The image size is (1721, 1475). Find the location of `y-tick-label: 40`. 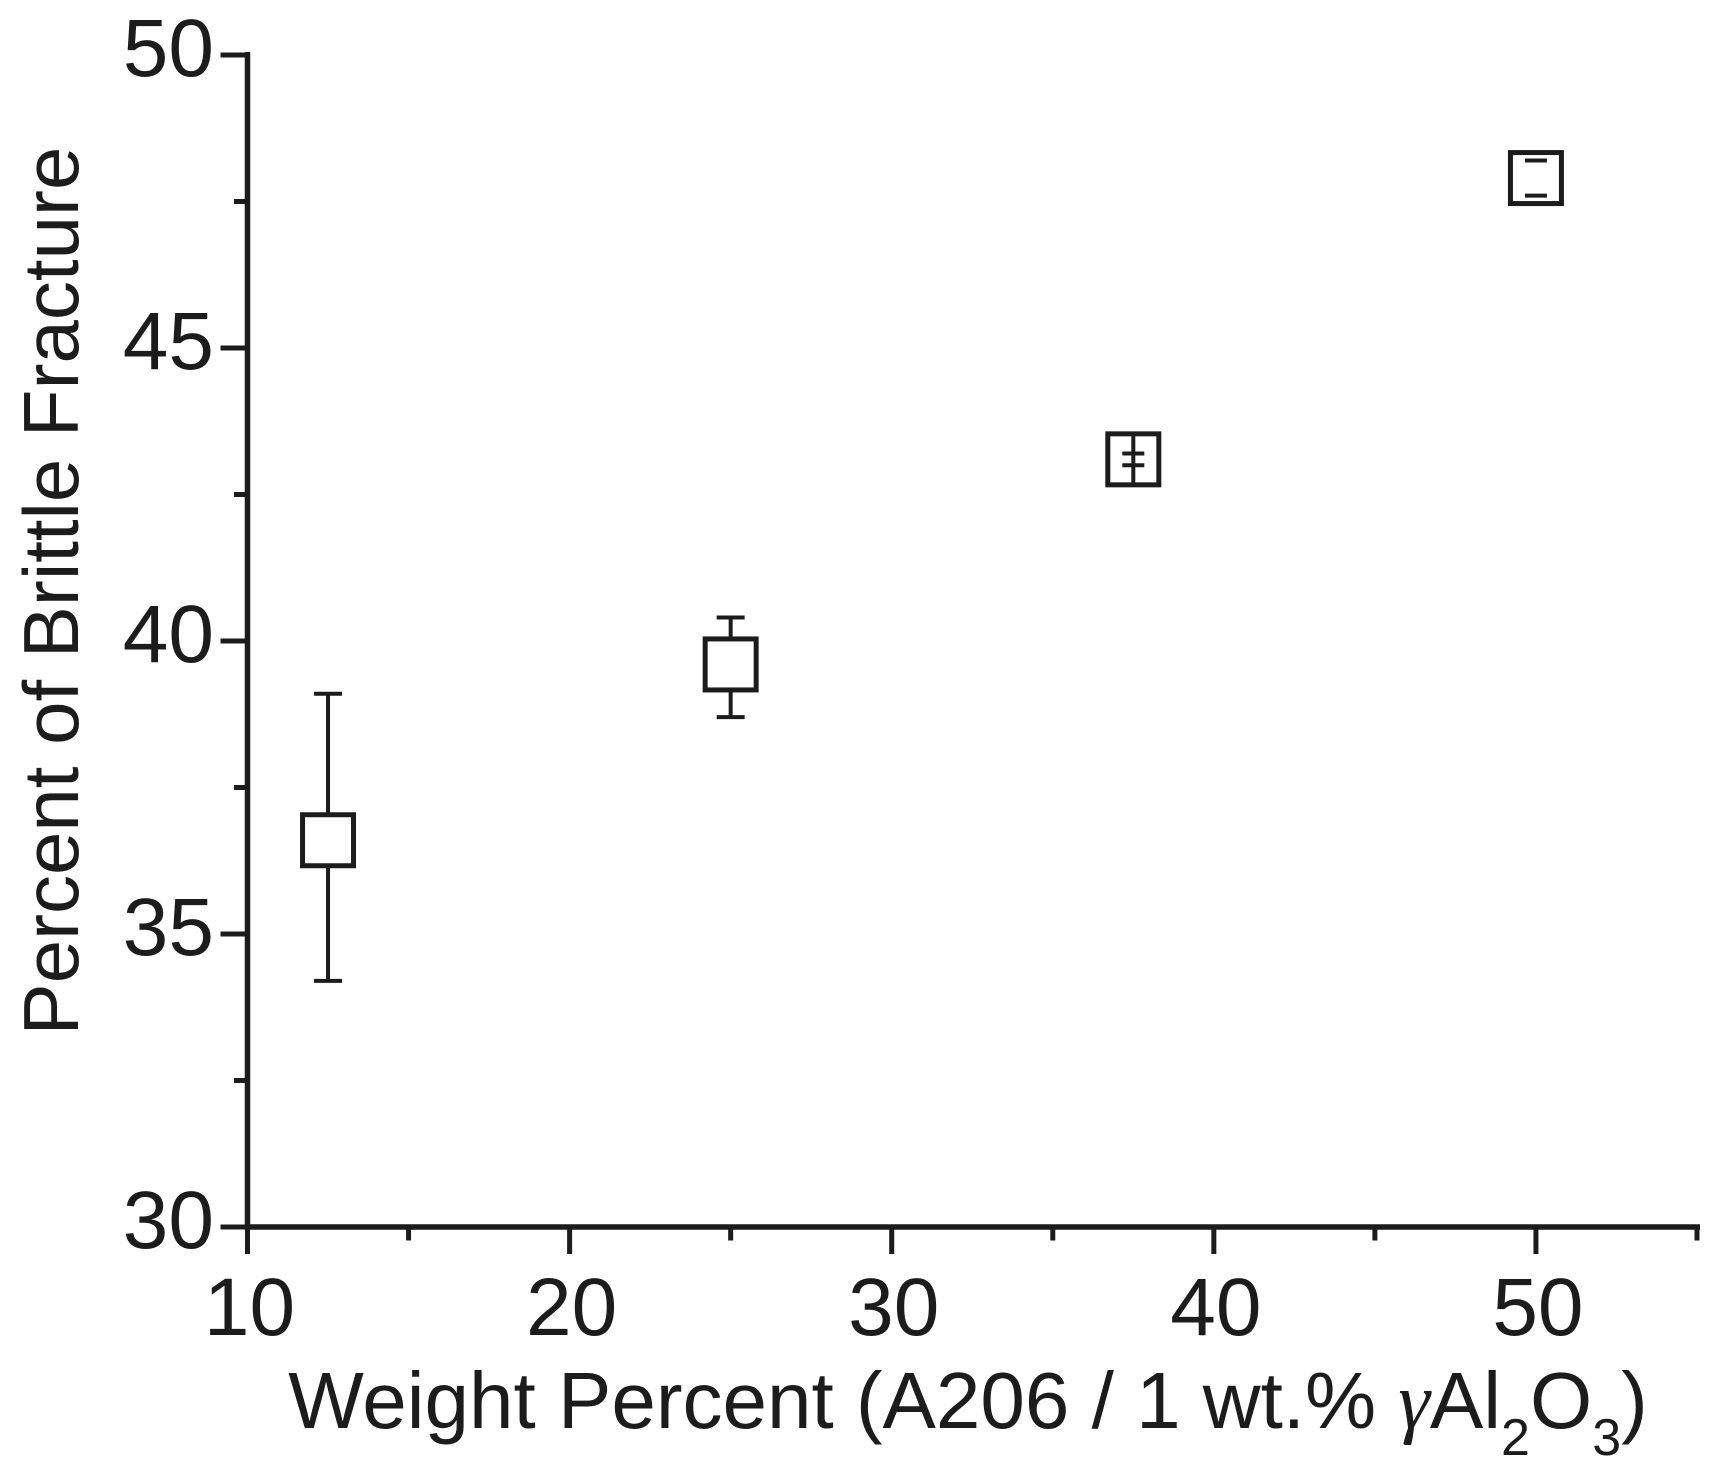

y-tick-label: 40 is located at coordinates (168, 634).